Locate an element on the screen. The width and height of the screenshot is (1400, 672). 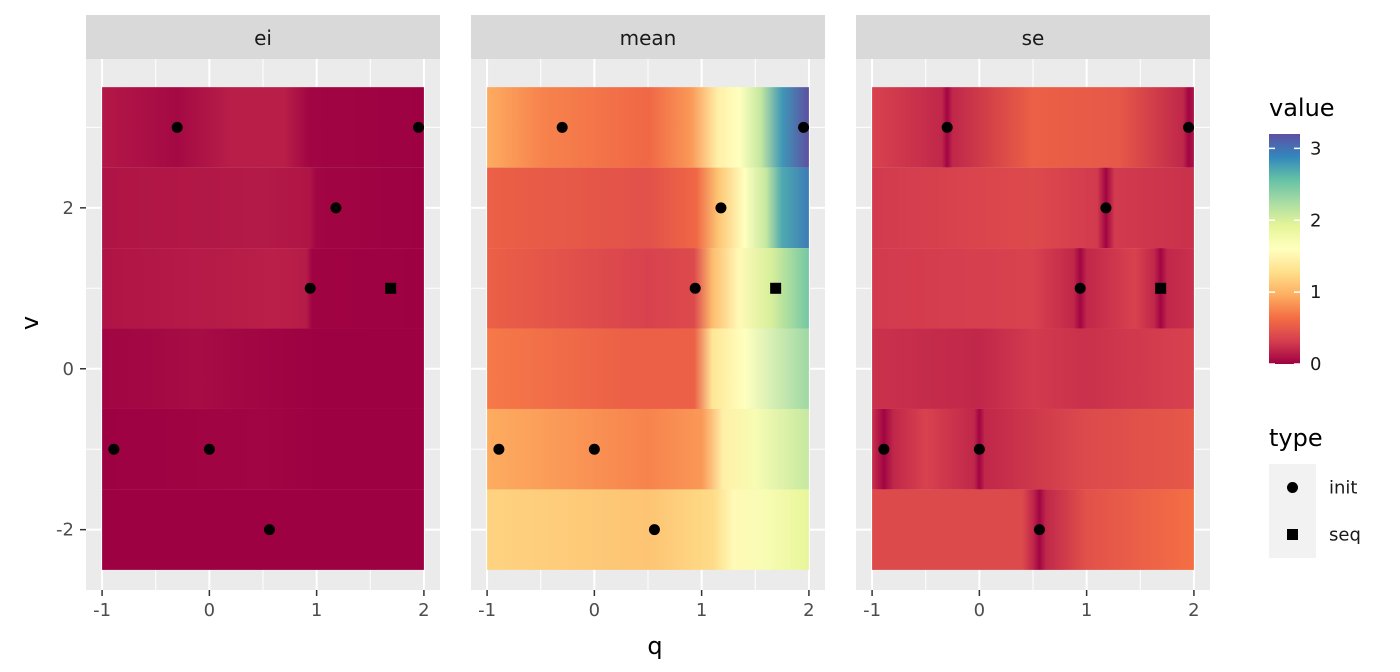
legends: value type 0 1 2 3 init seq is located at coordinates (1315, 326).